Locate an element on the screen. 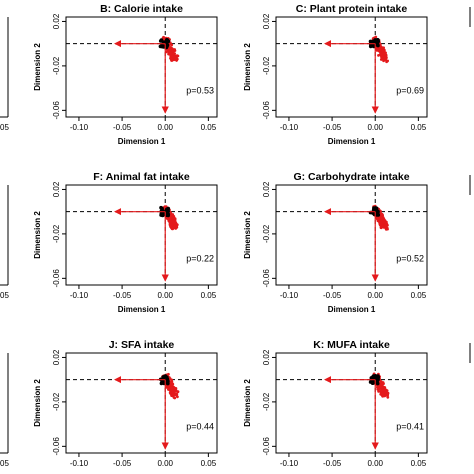 This screenshot has height=474, width=474. panel-title: B: Calorie intake is located at coordinates (141, 9).